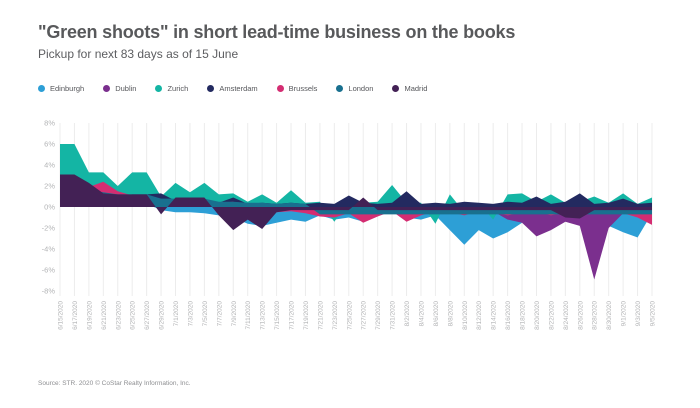 The image size is (700, 408). Describe the element at coordinates (238, 88) in the screenshot. I see `legend-label: Amsterdam` at that location.